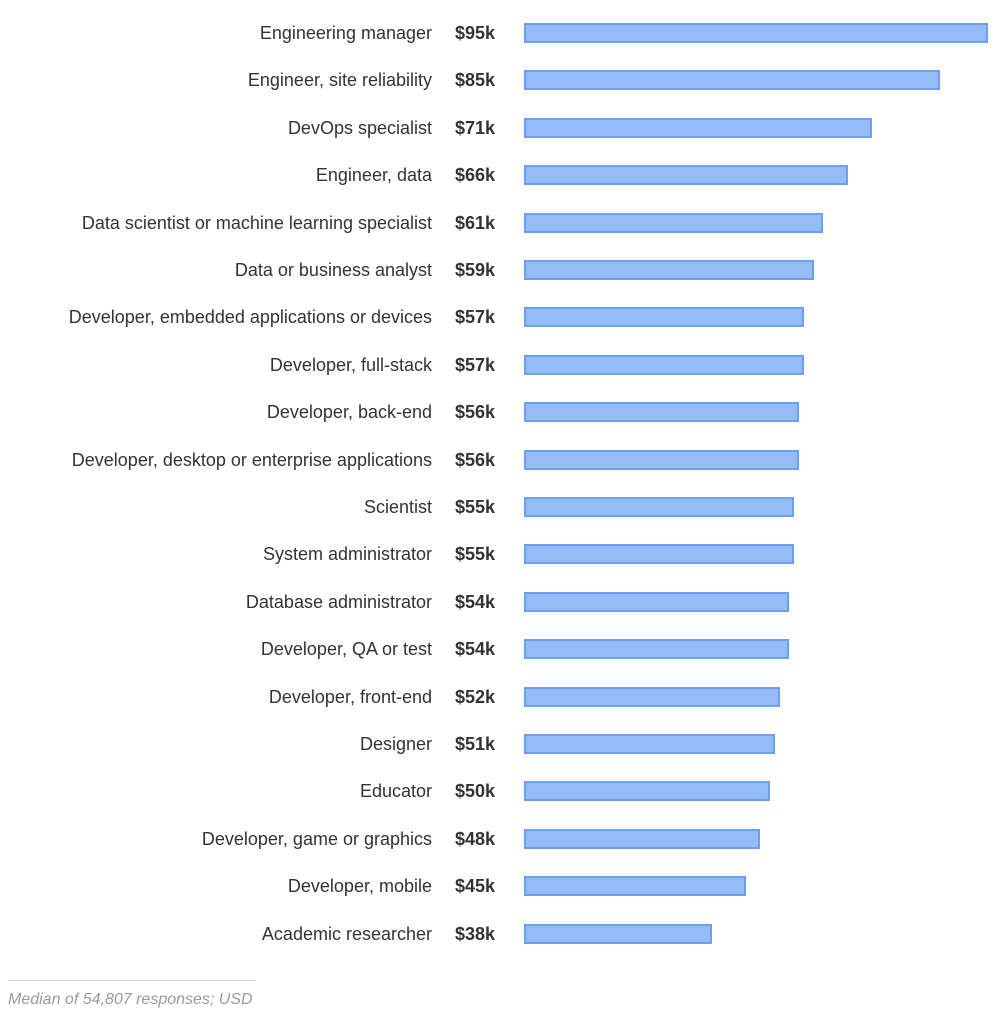  I want to click on category-label: Engineer, site reliability, so click(339, 80).